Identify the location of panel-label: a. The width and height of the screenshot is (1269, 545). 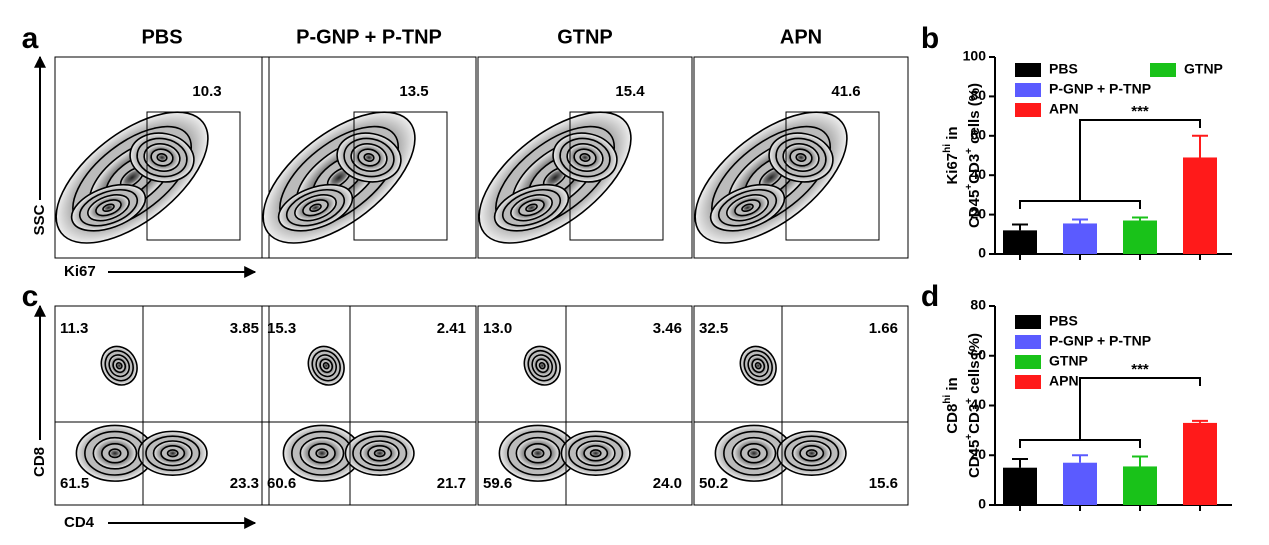
(30, 38).